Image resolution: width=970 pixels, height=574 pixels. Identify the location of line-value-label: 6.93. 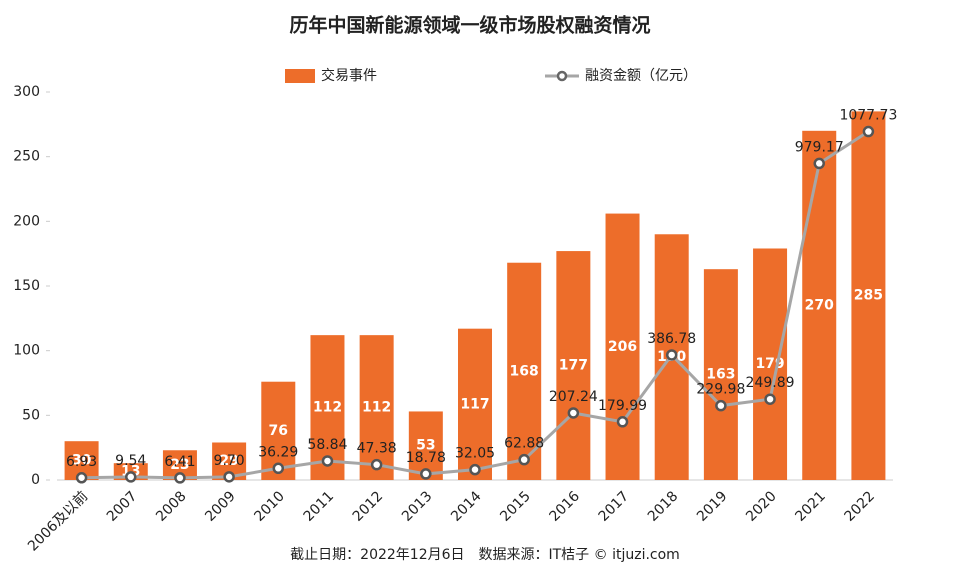
(81, 462).